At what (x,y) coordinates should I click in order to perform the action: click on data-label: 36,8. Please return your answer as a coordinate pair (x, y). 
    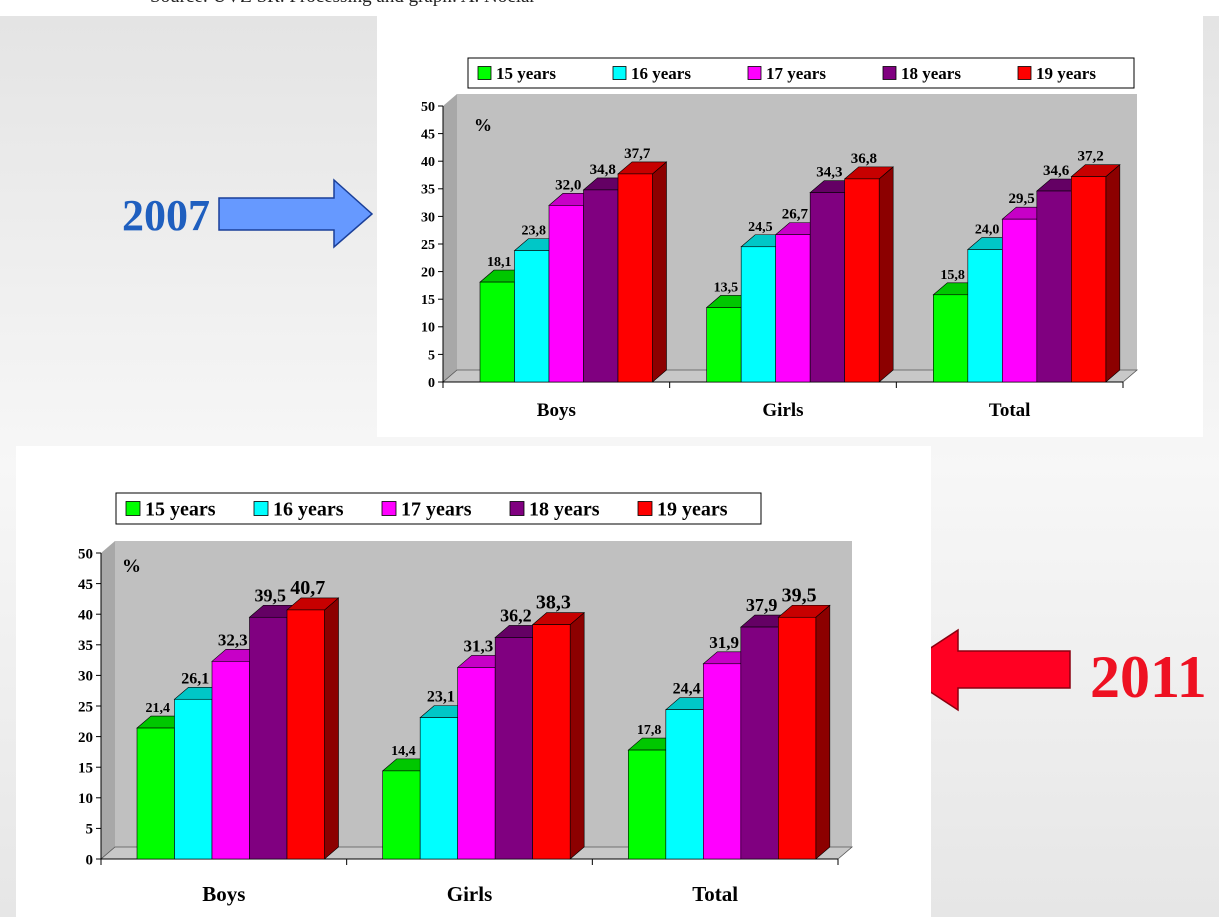
    Looking at the image, I should click on (864, 159).